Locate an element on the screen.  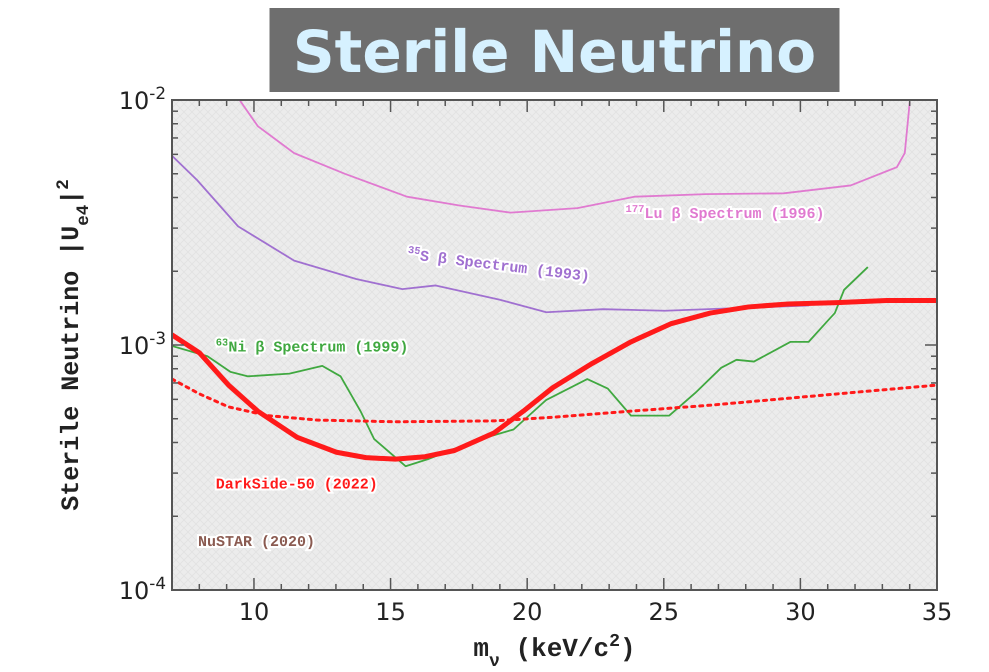
x-tick-label: 25 is located at coordinates (664, 612).